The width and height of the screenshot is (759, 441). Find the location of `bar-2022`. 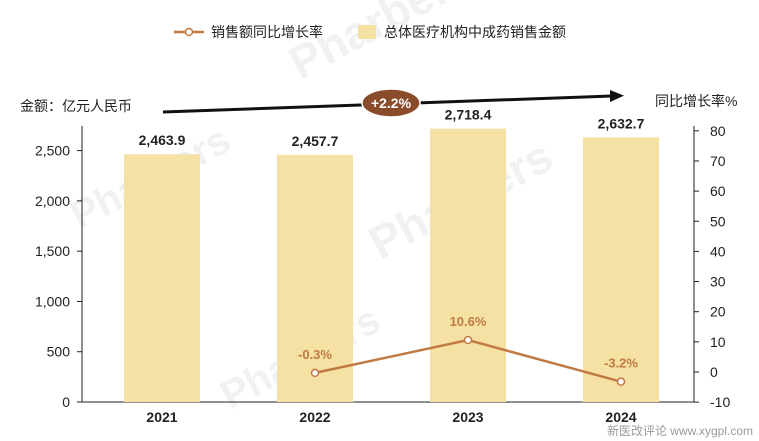

bar-2022 is located at coordinates (315, 278).